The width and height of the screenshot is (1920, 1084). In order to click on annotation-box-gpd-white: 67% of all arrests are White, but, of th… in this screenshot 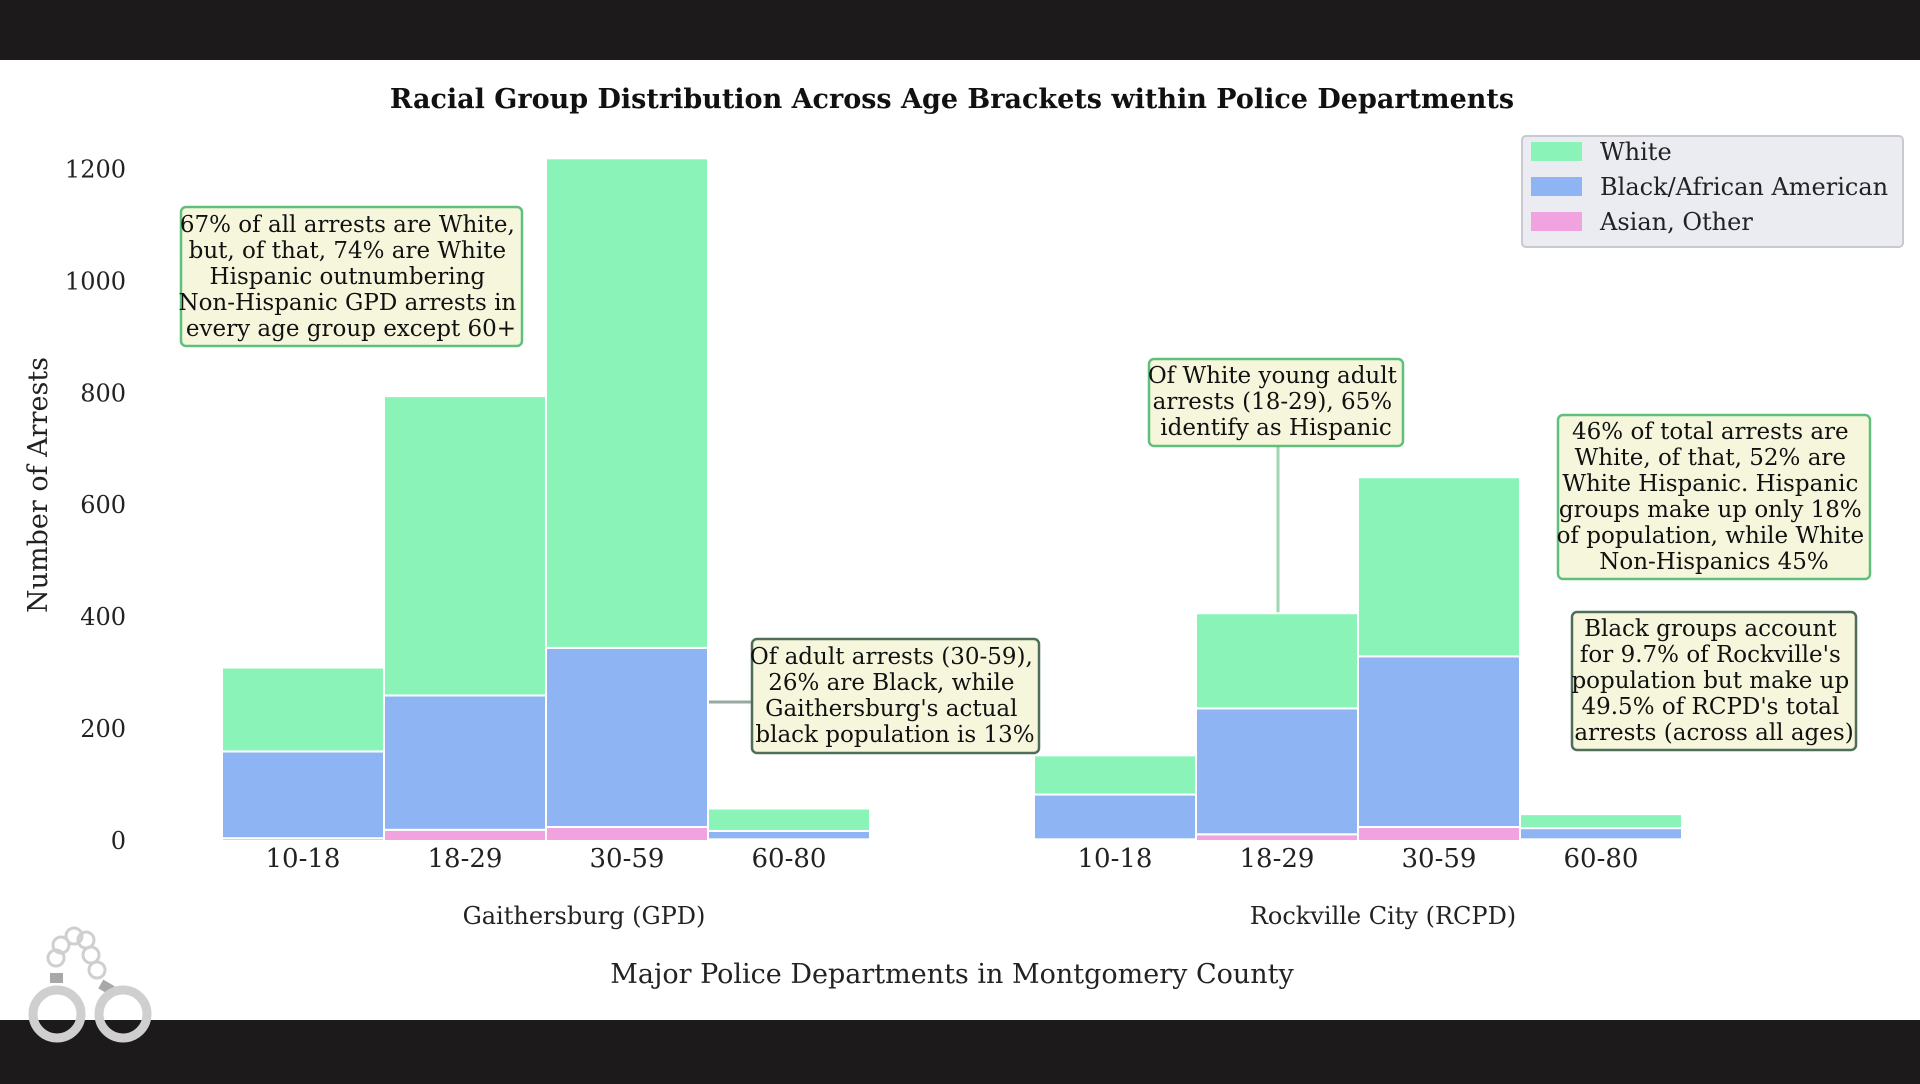, I will do `click(351, 276)`.